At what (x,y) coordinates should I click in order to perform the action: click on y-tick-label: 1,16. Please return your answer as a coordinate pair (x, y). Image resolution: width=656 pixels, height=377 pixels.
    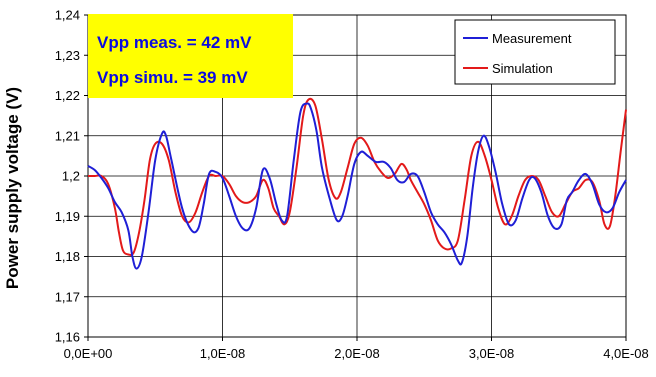
    Looking at the image, I should click on (67, 337).